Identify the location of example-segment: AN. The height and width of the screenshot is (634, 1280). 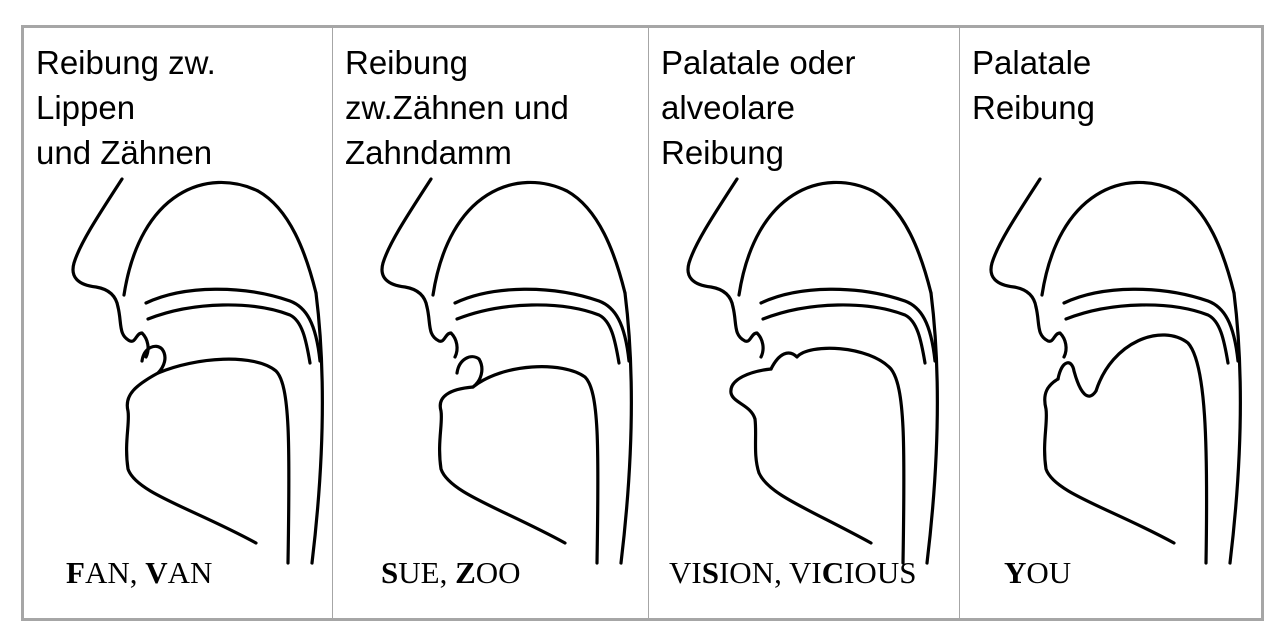
(190, 572).